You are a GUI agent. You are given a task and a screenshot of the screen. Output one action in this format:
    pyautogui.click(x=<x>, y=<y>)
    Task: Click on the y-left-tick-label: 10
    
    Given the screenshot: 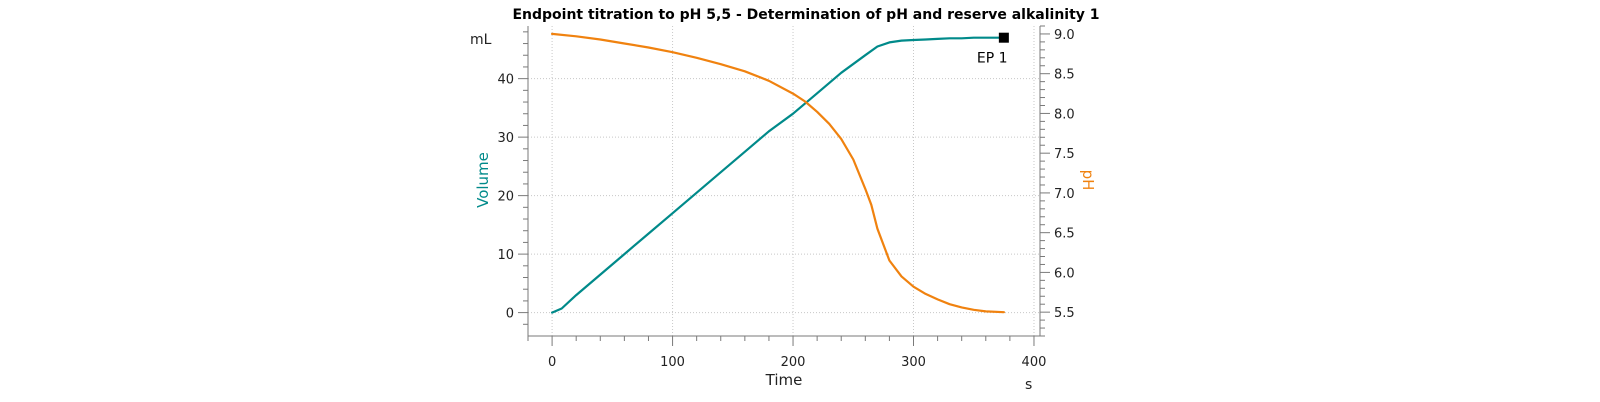 What is the action you would take?
    pyautogui.click(x=505, y=255)
    